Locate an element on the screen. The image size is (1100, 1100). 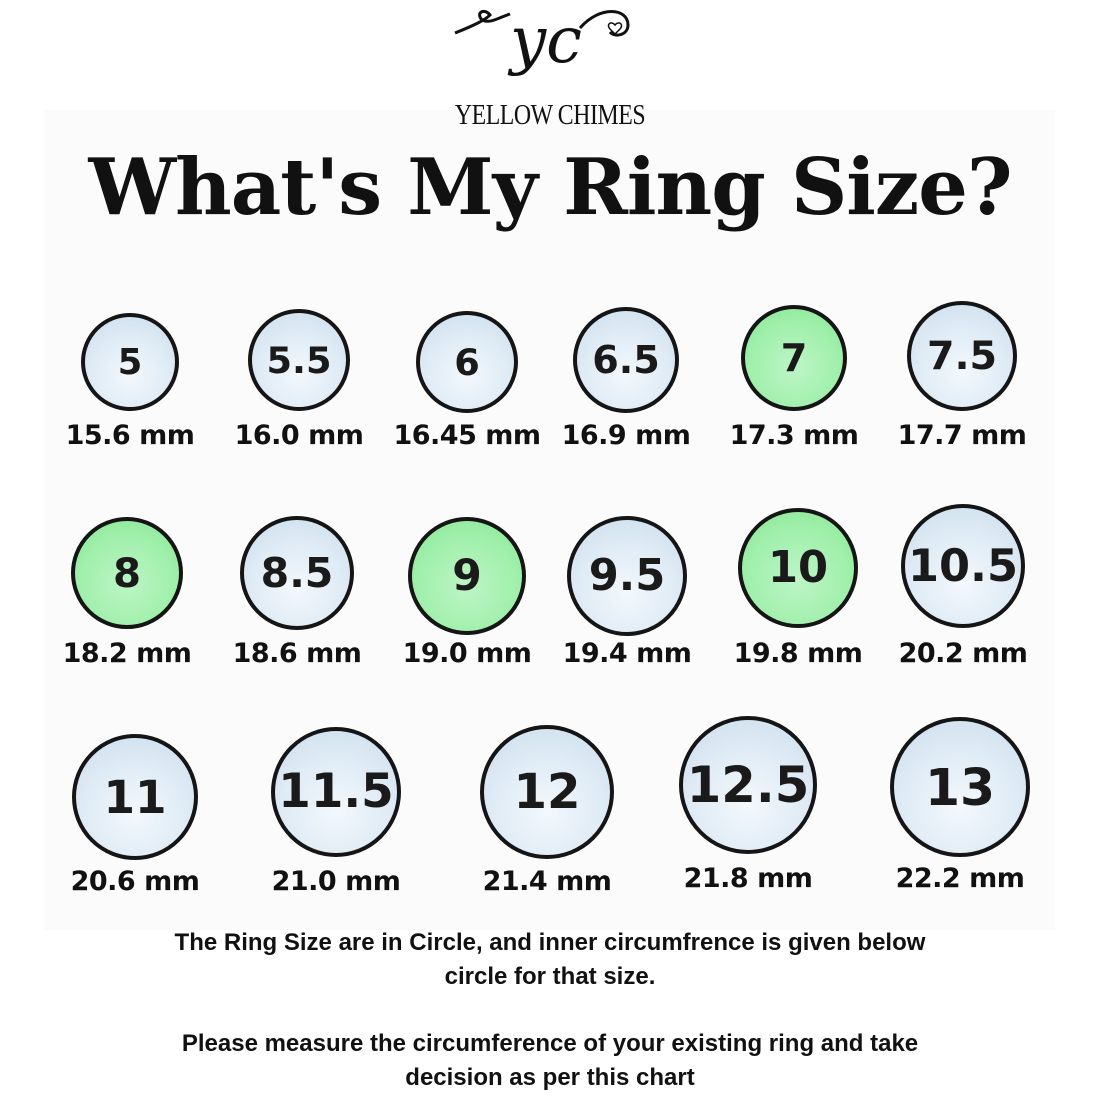
ring-circumference-label: 15.6 mm is located at coordinates (130, 435).